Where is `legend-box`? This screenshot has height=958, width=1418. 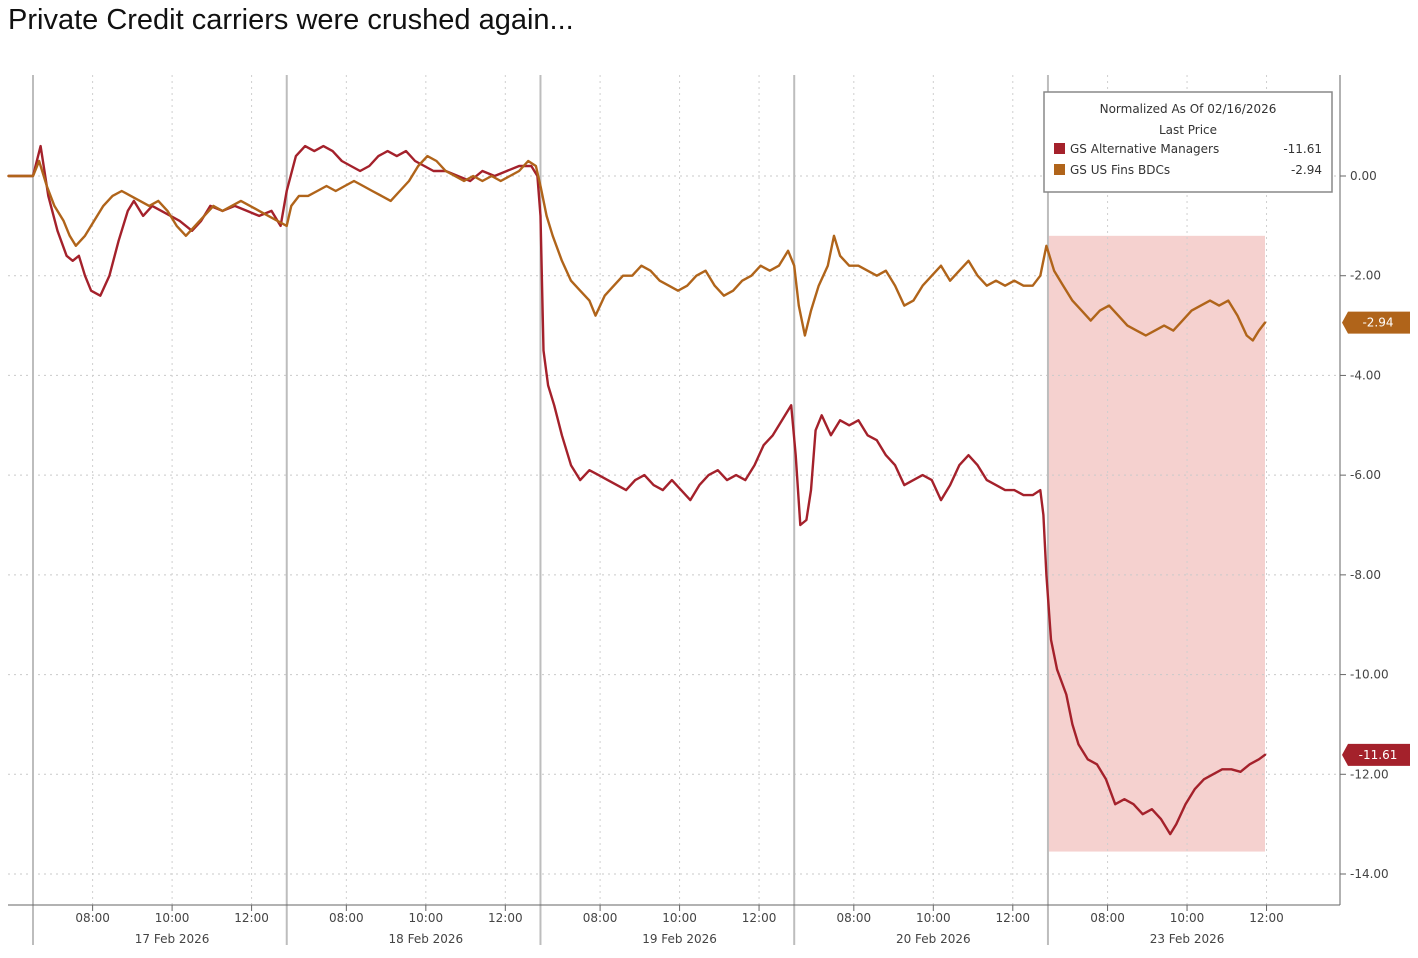 legend-box is located at coordinates (1188, 142).